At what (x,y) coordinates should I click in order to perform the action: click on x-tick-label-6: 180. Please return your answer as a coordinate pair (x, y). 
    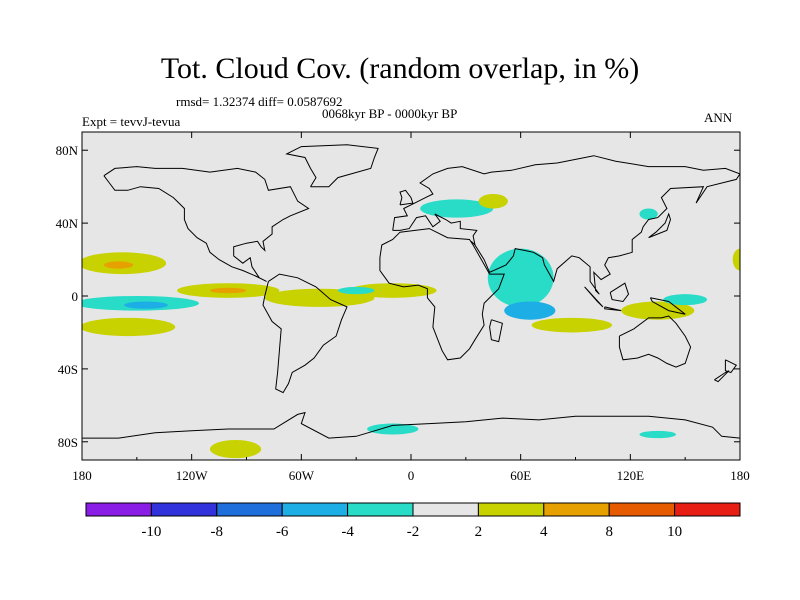
    Looking at the image, I should click on (740, 475).